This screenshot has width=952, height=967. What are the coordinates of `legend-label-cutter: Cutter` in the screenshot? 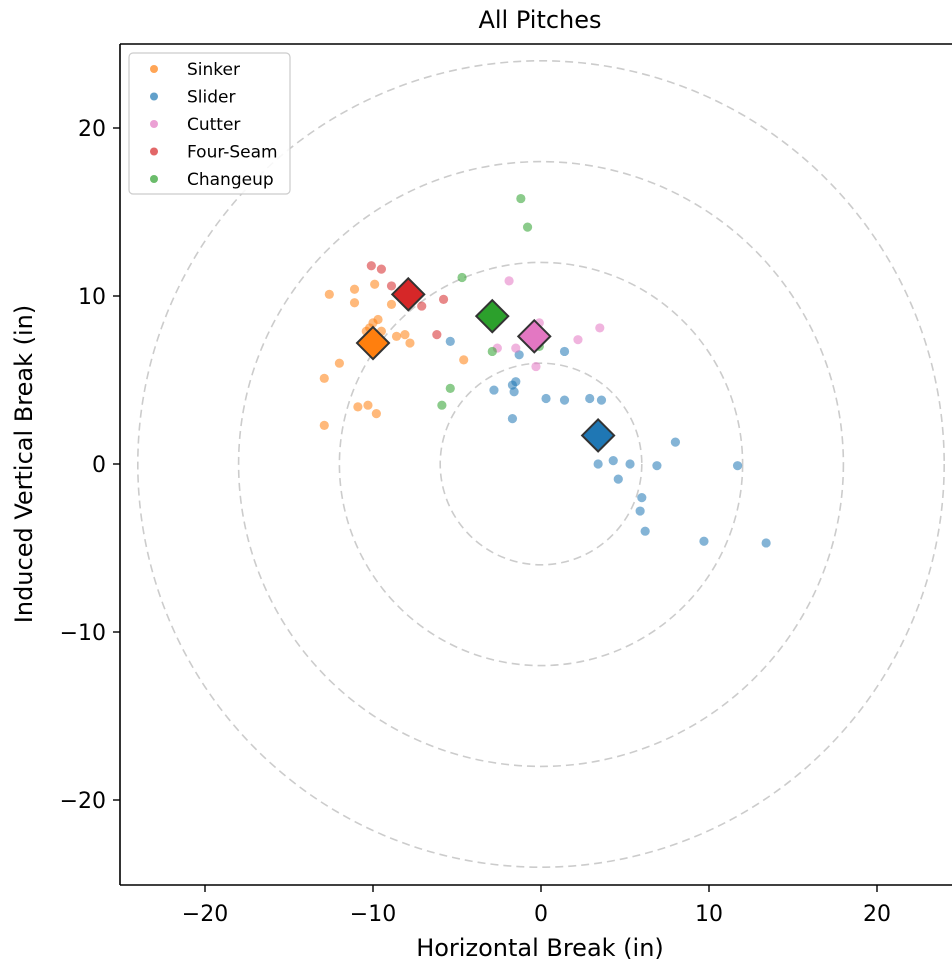 It's located at (213, 125).